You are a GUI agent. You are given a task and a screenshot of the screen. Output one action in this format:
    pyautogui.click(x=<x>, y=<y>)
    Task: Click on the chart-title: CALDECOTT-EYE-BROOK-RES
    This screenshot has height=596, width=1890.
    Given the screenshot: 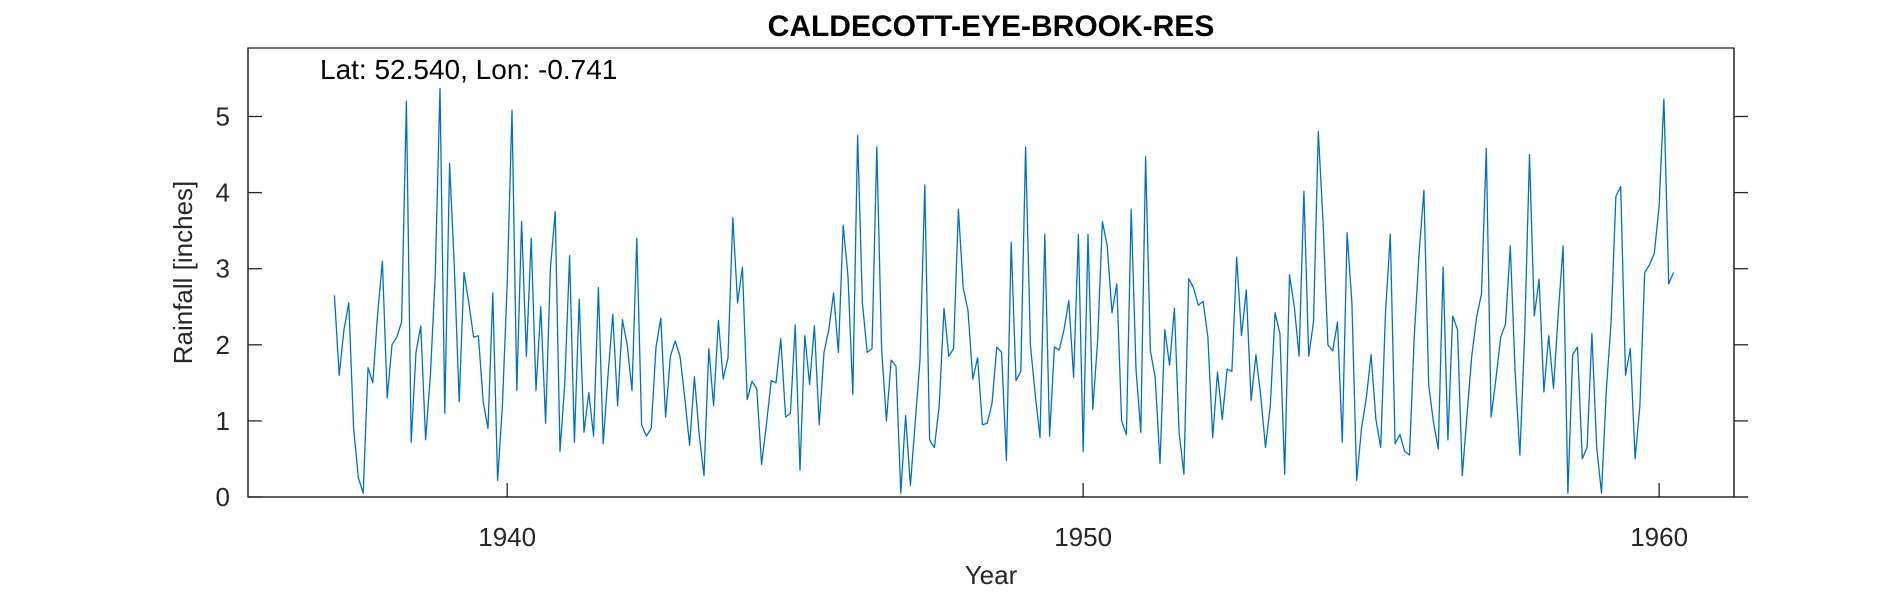 What is the action you would take?
    pyautogui.click(x=991, y=26)
    